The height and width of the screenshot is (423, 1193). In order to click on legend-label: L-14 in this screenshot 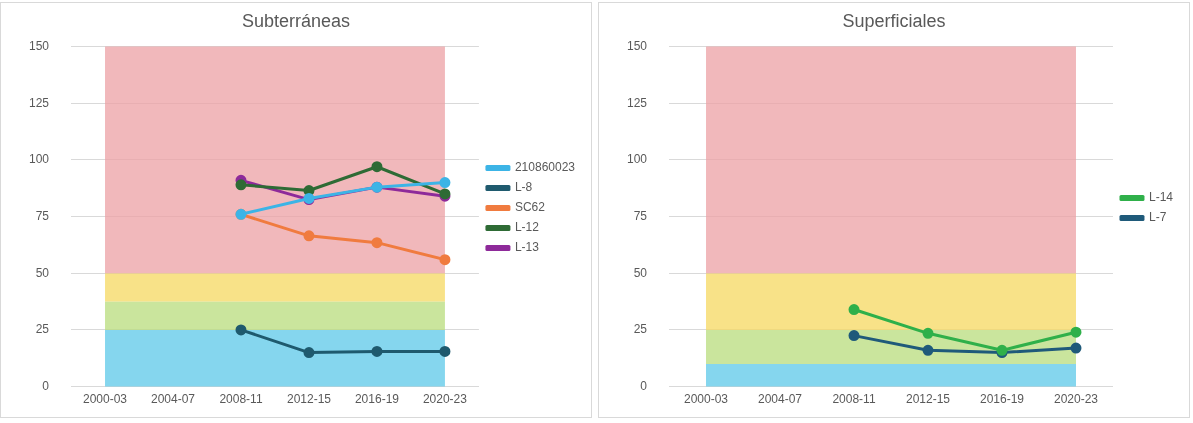, I will do `click(1161, 197)`.